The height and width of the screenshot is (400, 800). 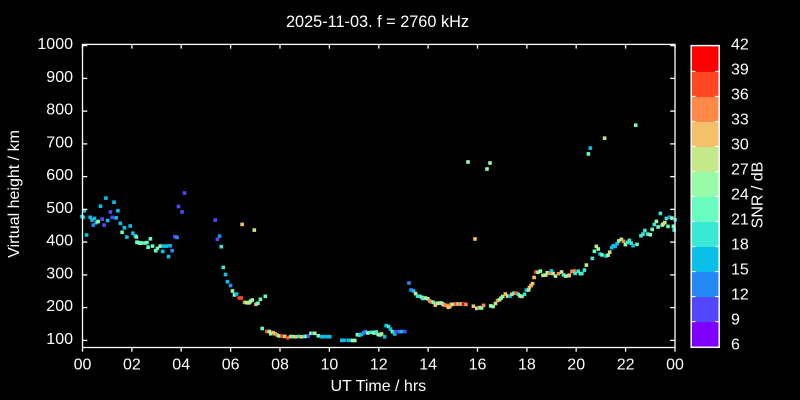 I want to click on svg-text: 100, so click(x=59, y=339).